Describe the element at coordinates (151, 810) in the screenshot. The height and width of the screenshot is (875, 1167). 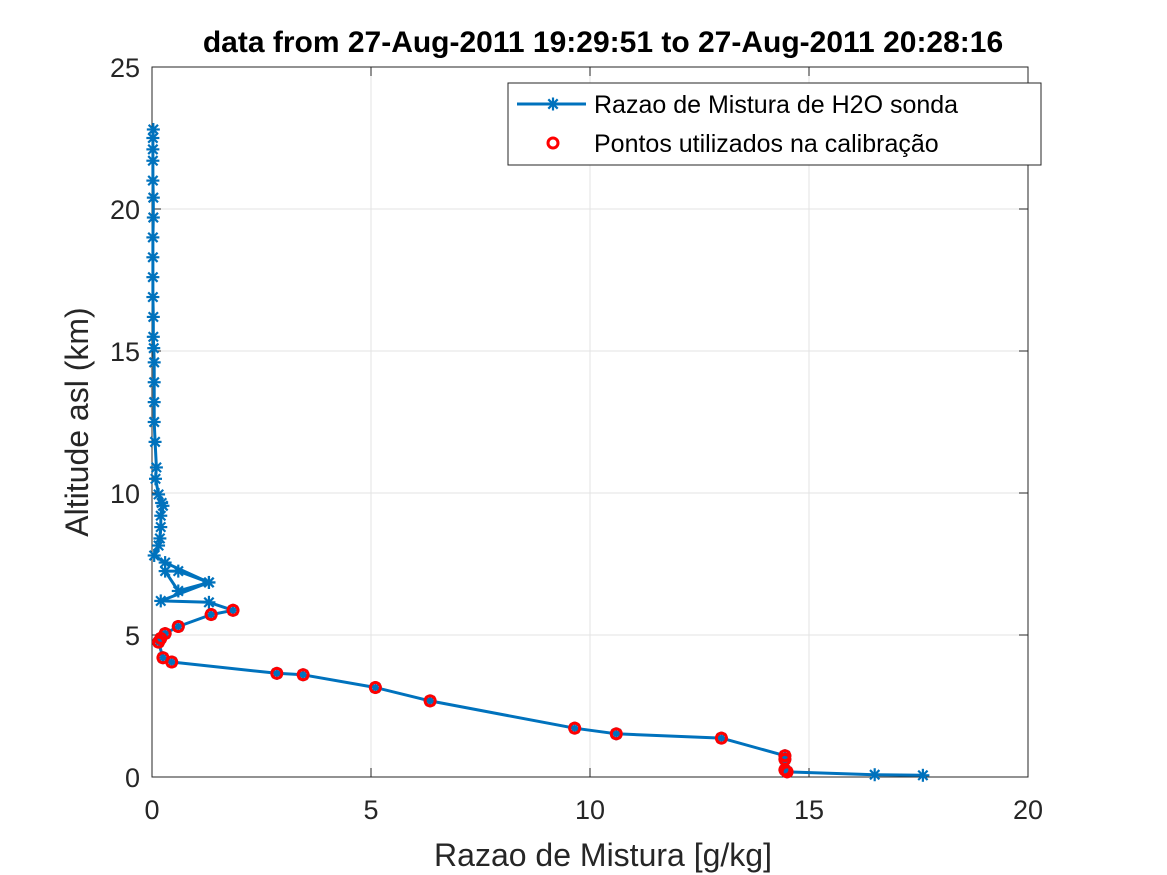
I see `x-tick-label: 0` at that location.